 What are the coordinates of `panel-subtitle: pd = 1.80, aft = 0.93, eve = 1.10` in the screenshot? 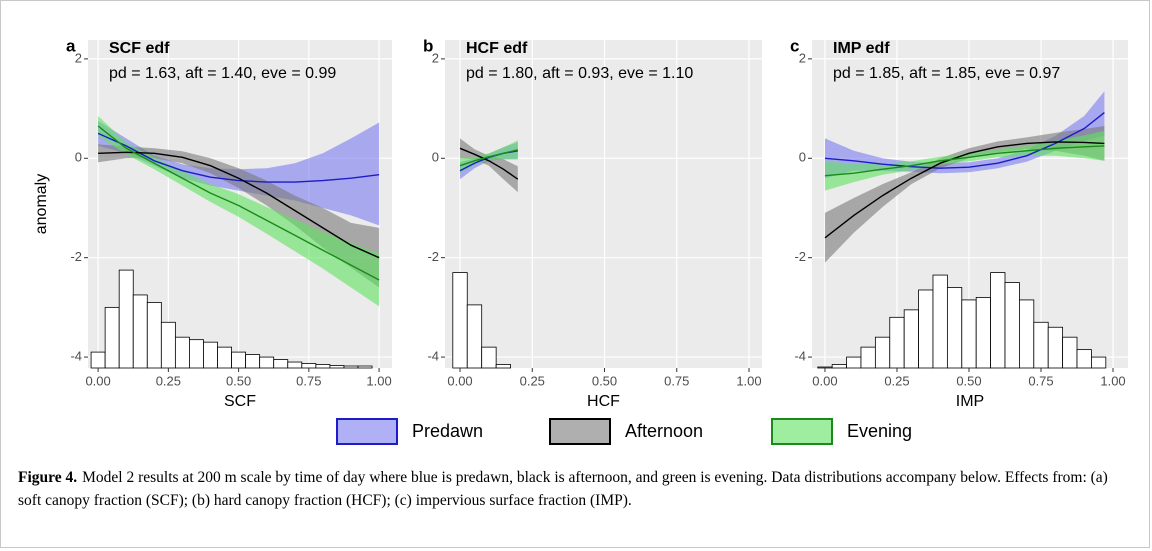 It's located at (579, 73).